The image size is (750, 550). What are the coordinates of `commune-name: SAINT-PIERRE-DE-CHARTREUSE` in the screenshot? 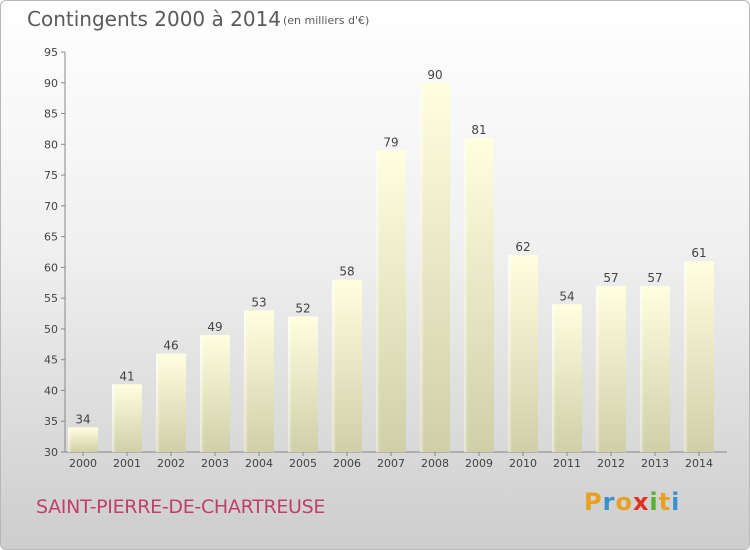 It's located at (181, 507).